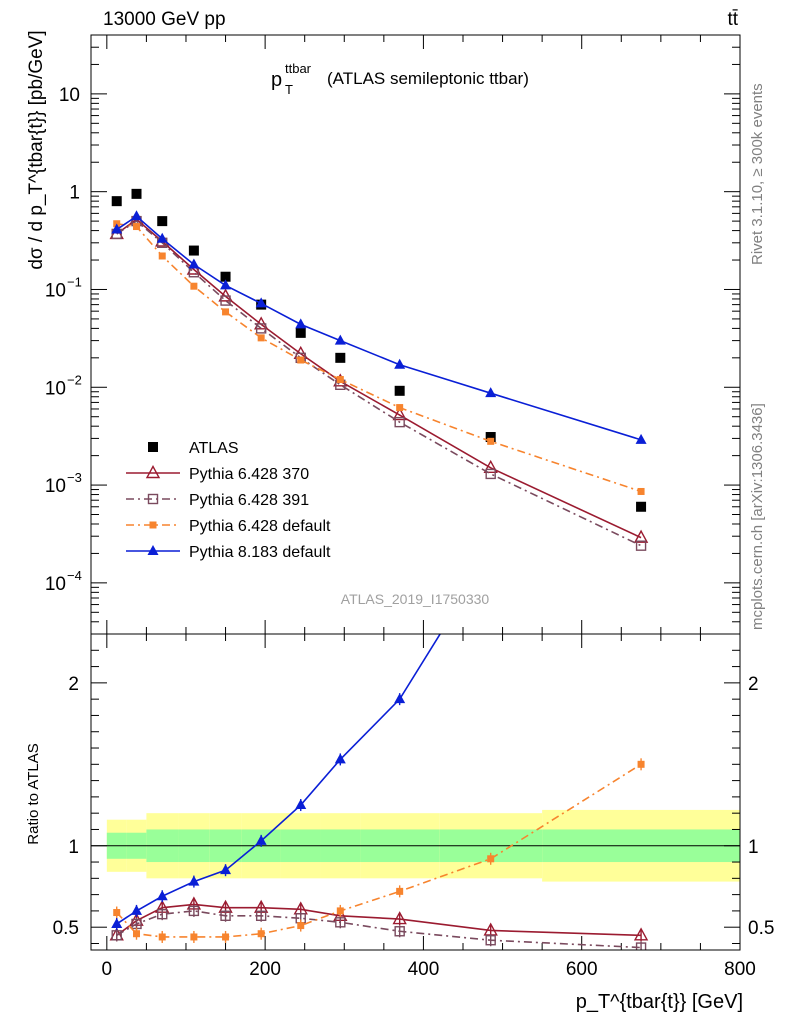 The image size is (786, 1024). I want to click on x-tick-label: 0, so click(107, 969).